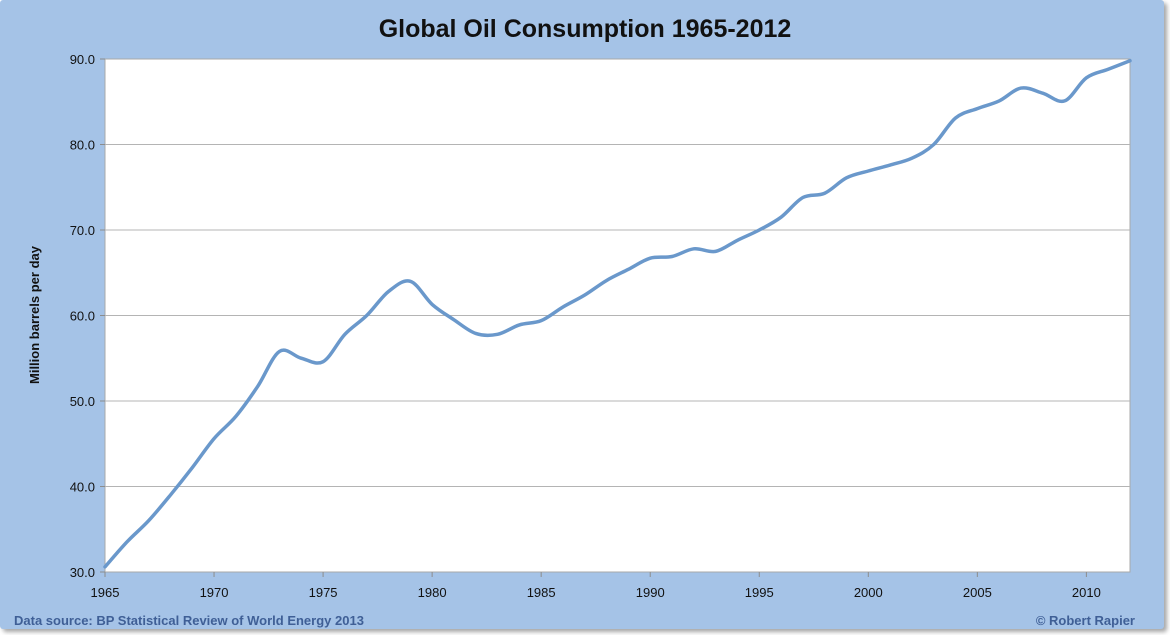  What do you see at coordinates (214, 592) in the screenshot?
I see `x-tick-label: 1970` at bounding box center [214, 592].